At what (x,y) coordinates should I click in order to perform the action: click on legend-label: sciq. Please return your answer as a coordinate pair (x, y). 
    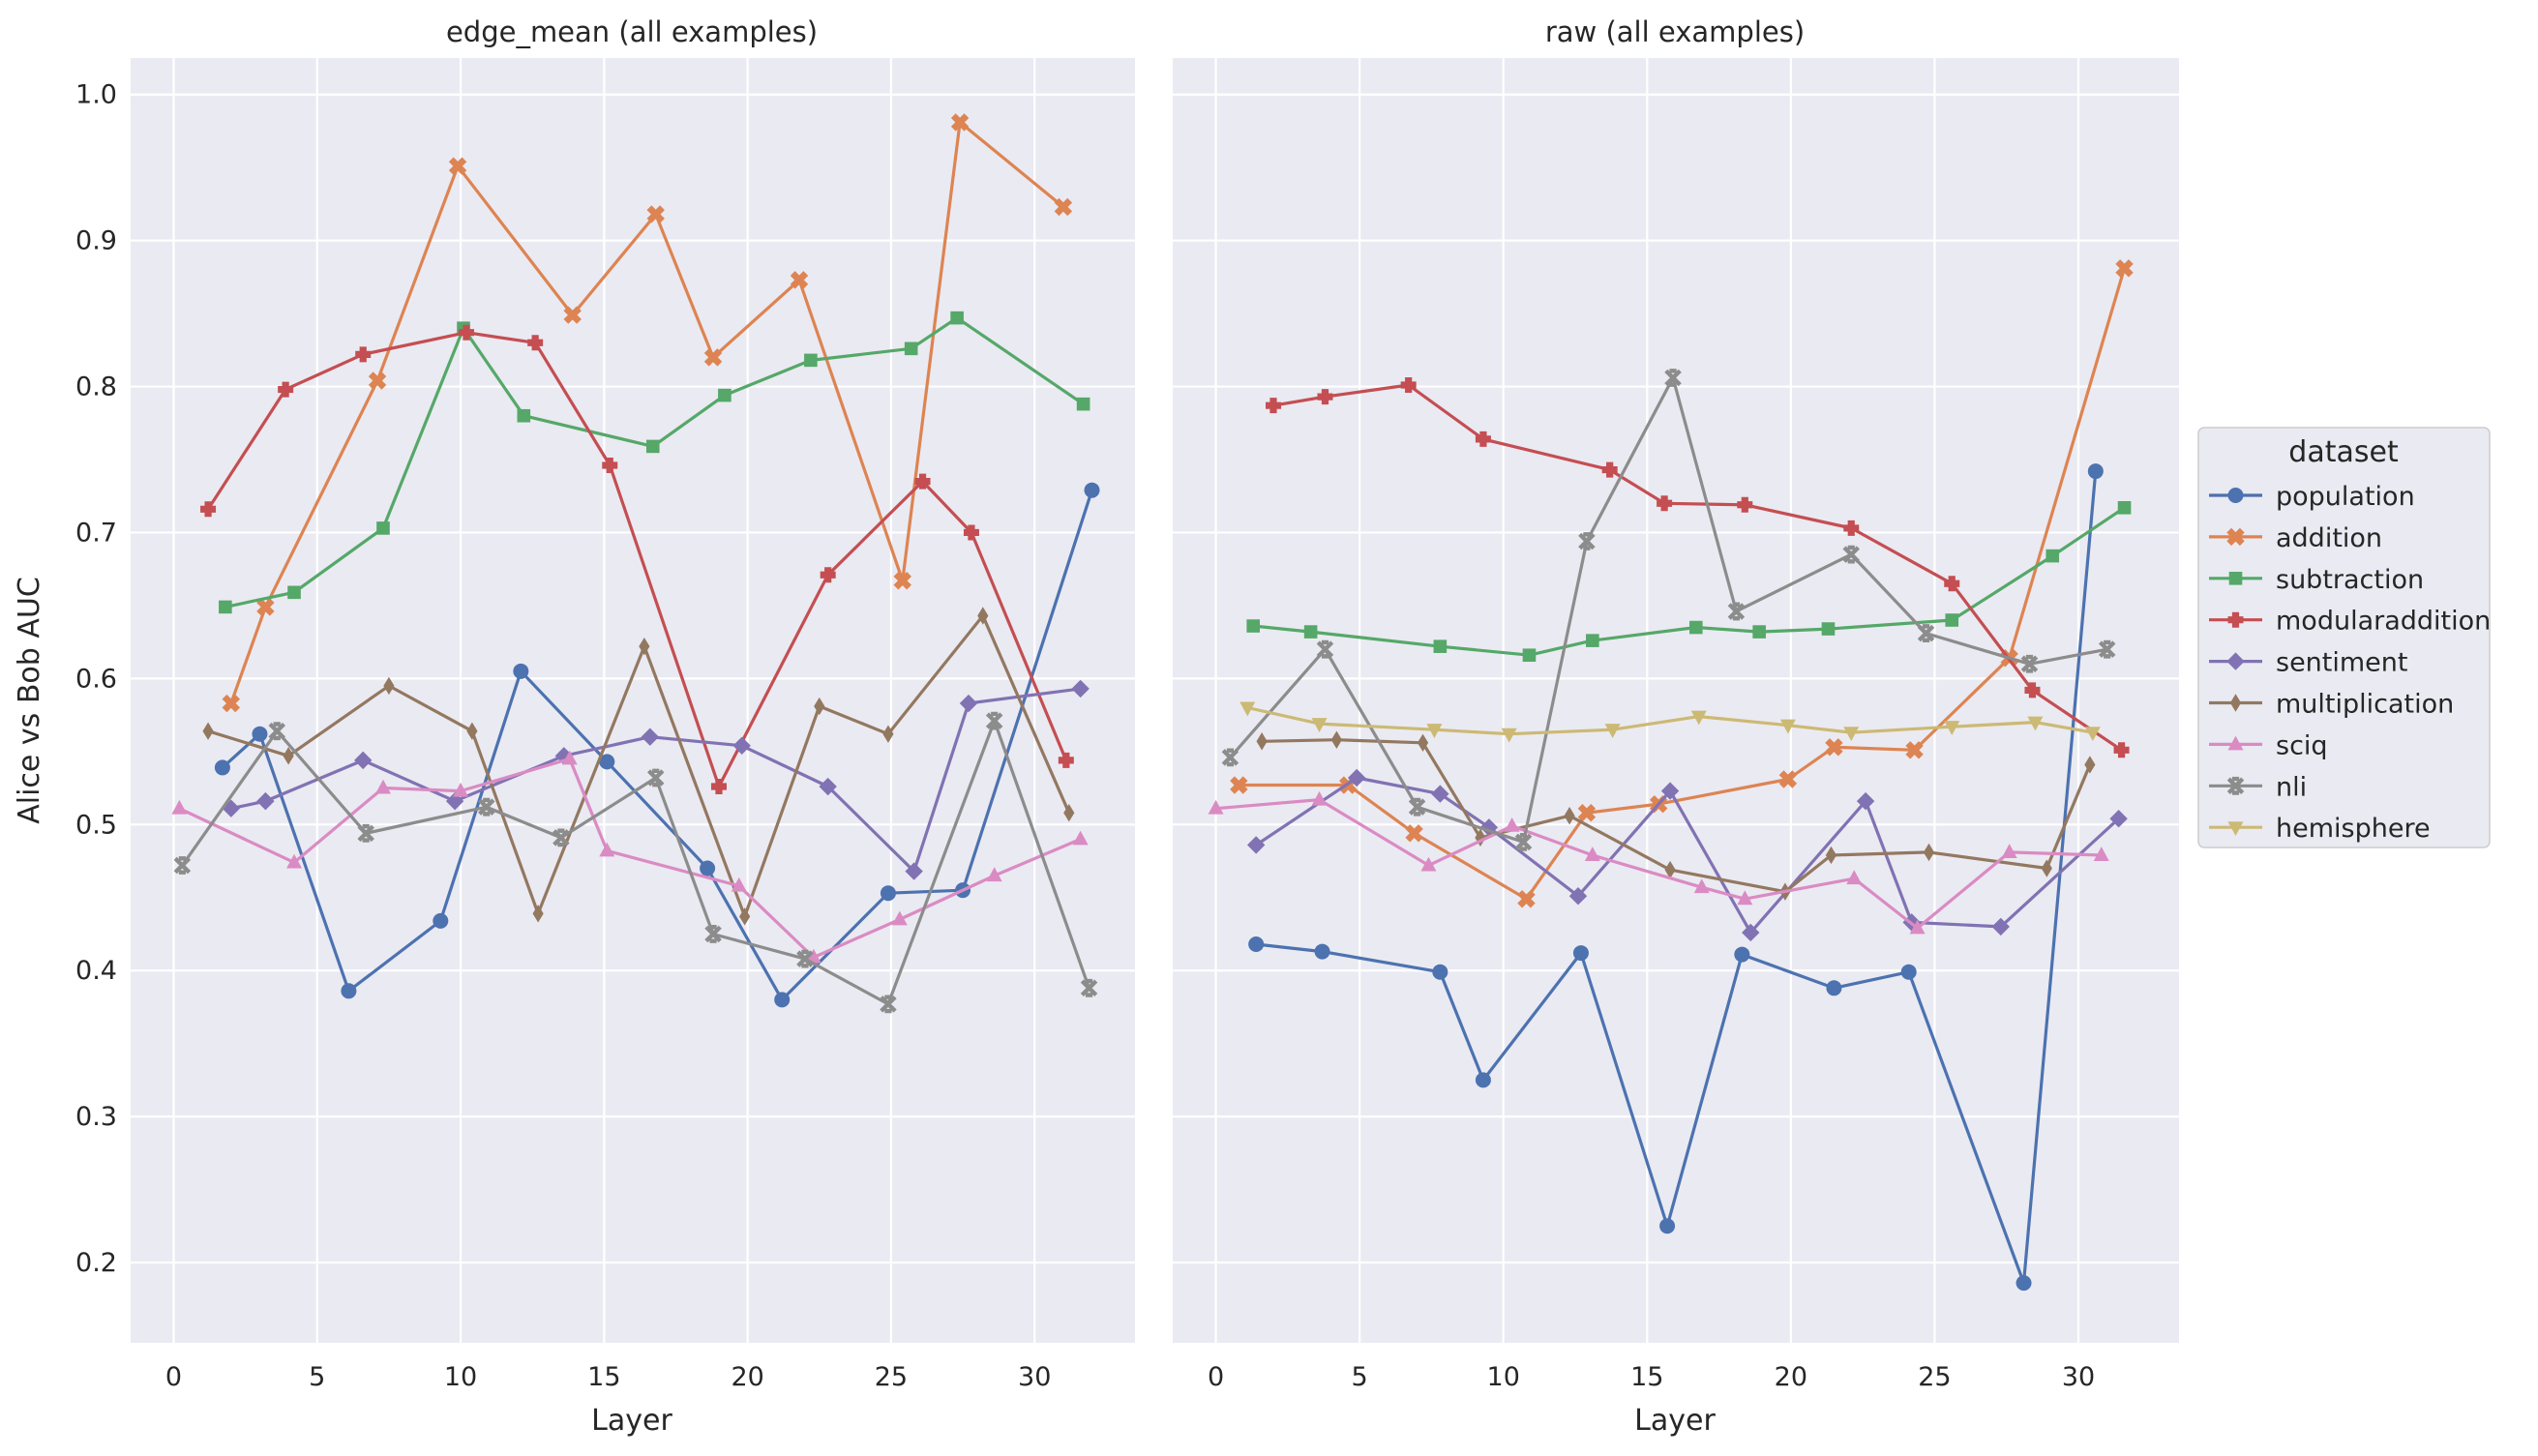
    Looking at the image, I should click on (2302, 745).